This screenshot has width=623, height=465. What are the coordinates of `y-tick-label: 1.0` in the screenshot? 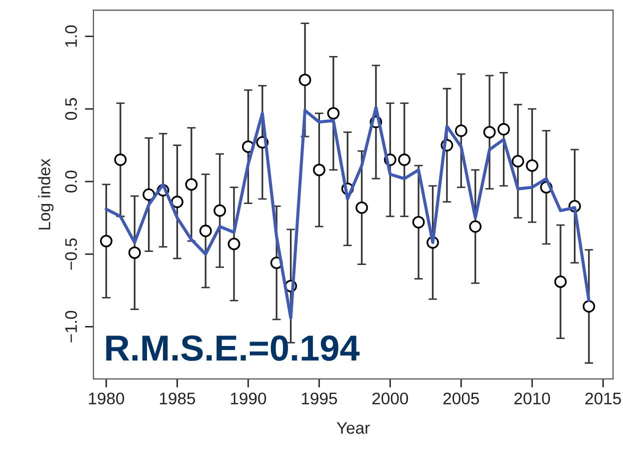 It's located at (71, 36).